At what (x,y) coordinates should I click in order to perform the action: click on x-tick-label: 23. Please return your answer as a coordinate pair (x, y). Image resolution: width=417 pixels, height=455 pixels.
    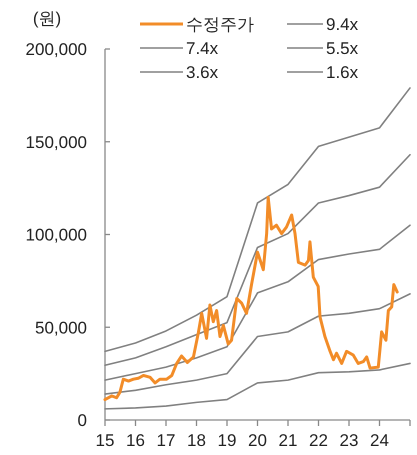
    Looking at the image, I should click on (349, 440).